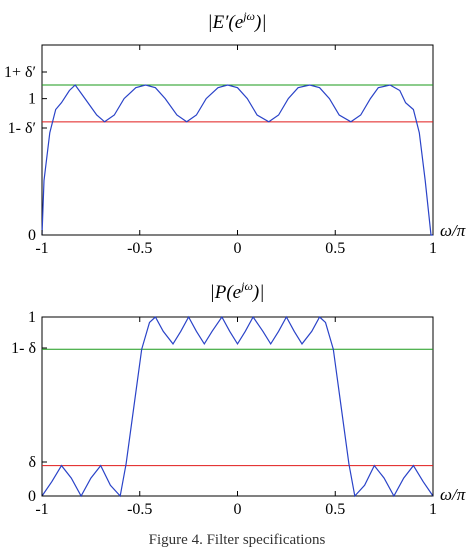 This screenshot has width=474, height=550. I want to click on panel-1-title-open: (e, so click(235, 22).